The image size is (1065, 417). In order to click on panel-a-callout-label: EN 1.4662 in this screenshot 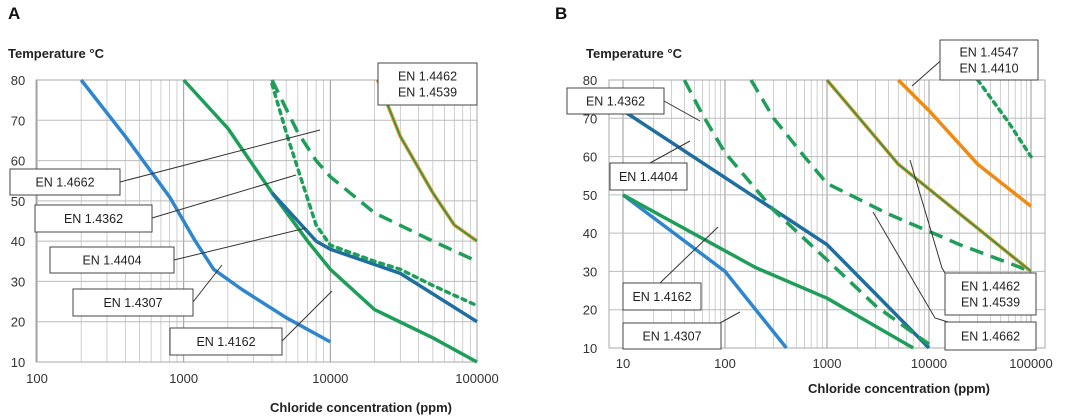, I will do `click(64, 183)`.